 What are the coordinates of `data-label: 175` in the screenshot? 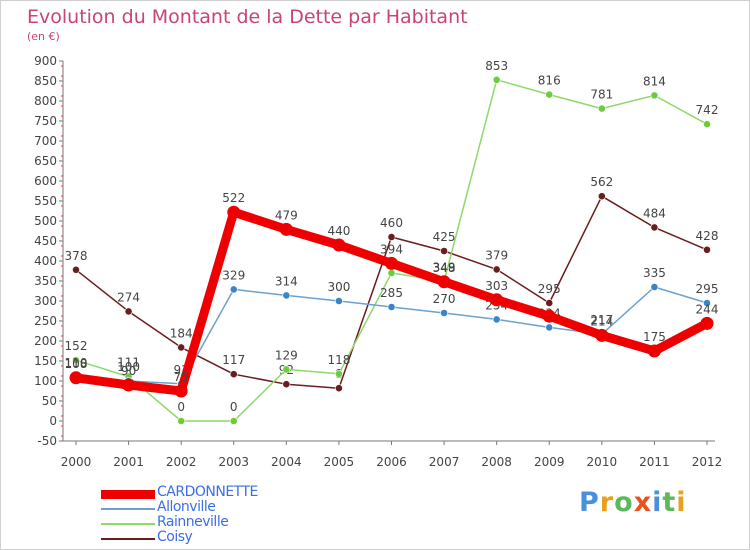 It's located at (654, 337).